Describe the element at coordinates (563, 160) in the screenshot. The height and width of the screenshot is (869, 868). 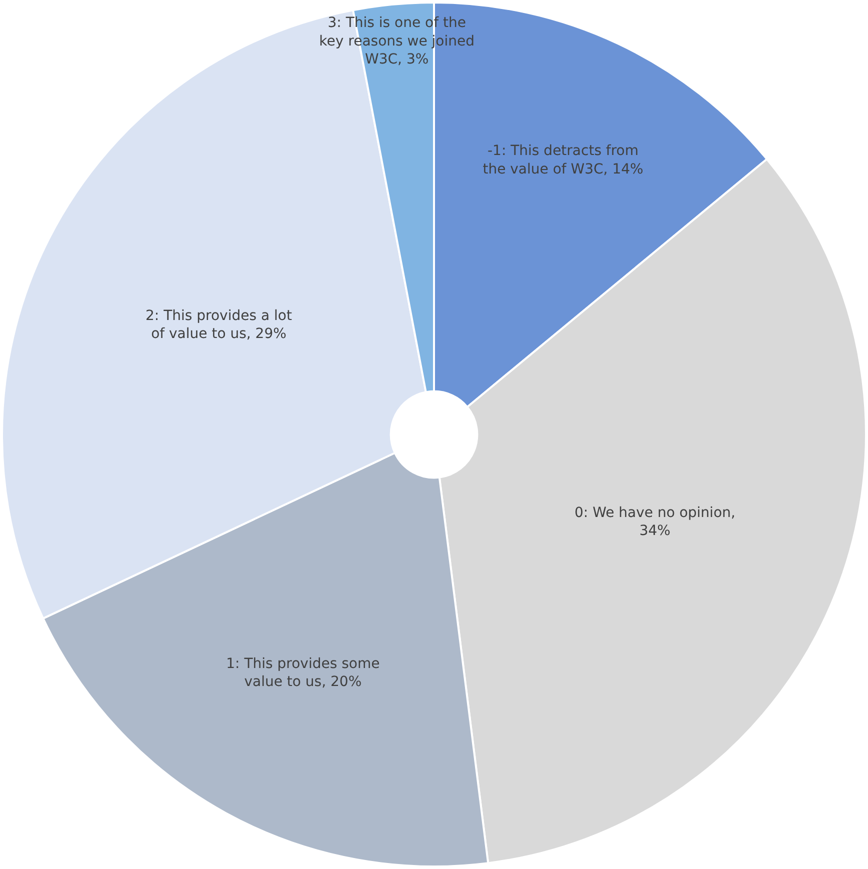
I see `slice-label: -1: This detracts from the value of W3C, 14%` at that location.